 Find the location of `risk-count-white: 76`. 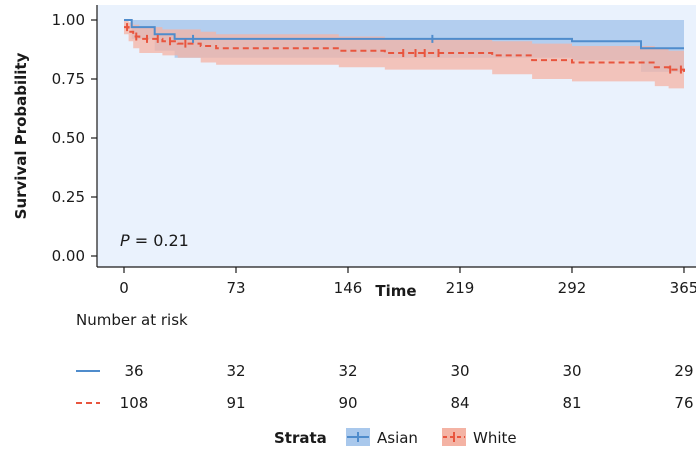

risk-count-white: 76 is located at coordinates (683, 403).